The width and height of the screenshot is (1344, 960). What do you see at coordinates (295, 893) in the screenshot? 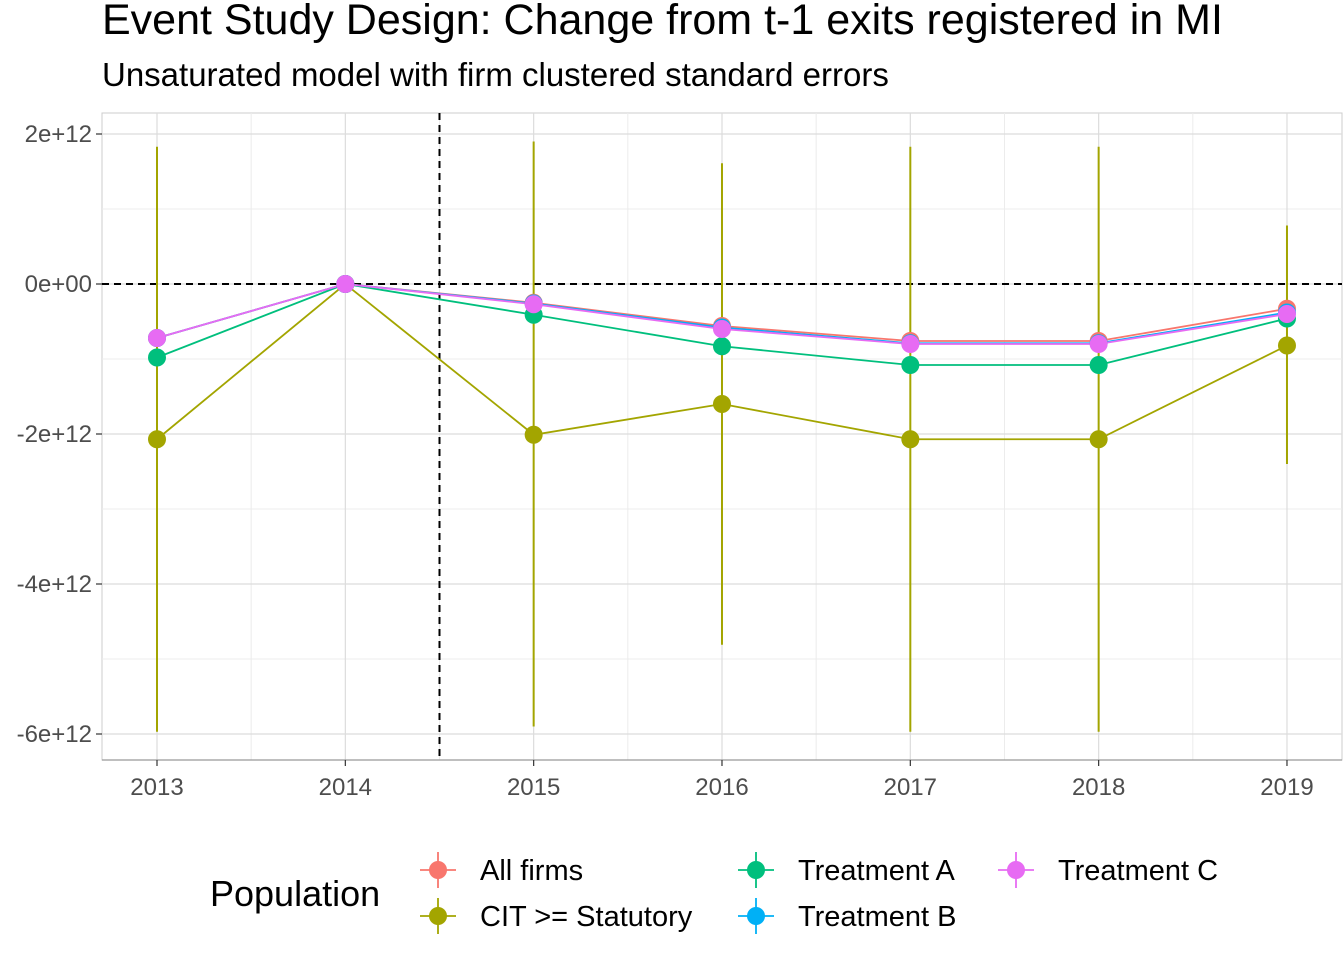
I see `legend-title: Population` at bounding box center [295, 893].